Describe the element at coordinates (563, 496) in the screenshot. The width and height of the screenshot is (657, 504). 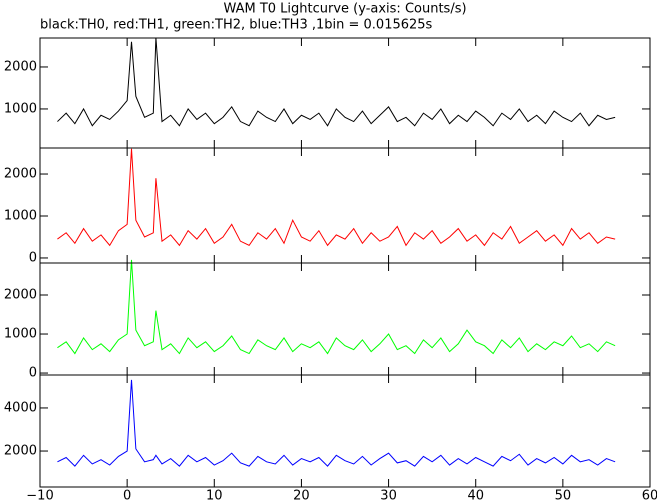
I see `x-tick-label: 50` at that location.